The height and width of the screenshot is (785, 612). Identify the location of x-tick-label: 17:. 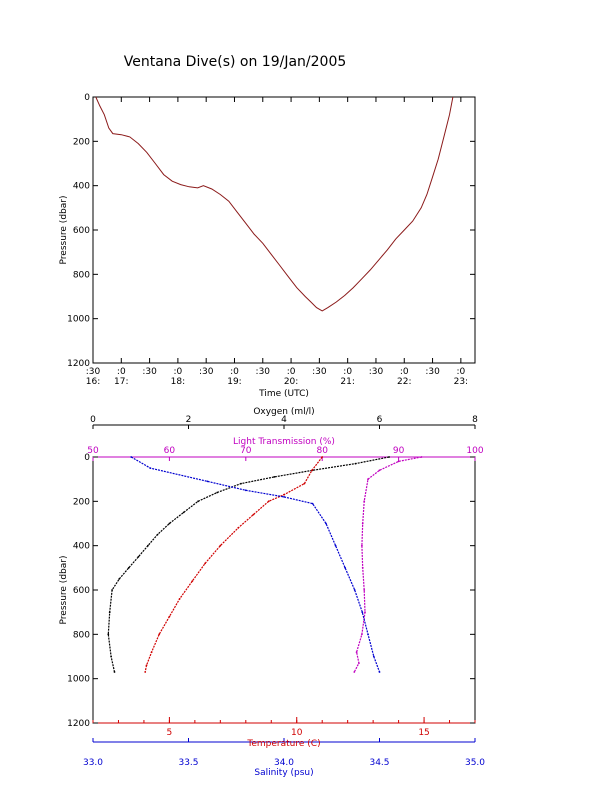
(121, 382).